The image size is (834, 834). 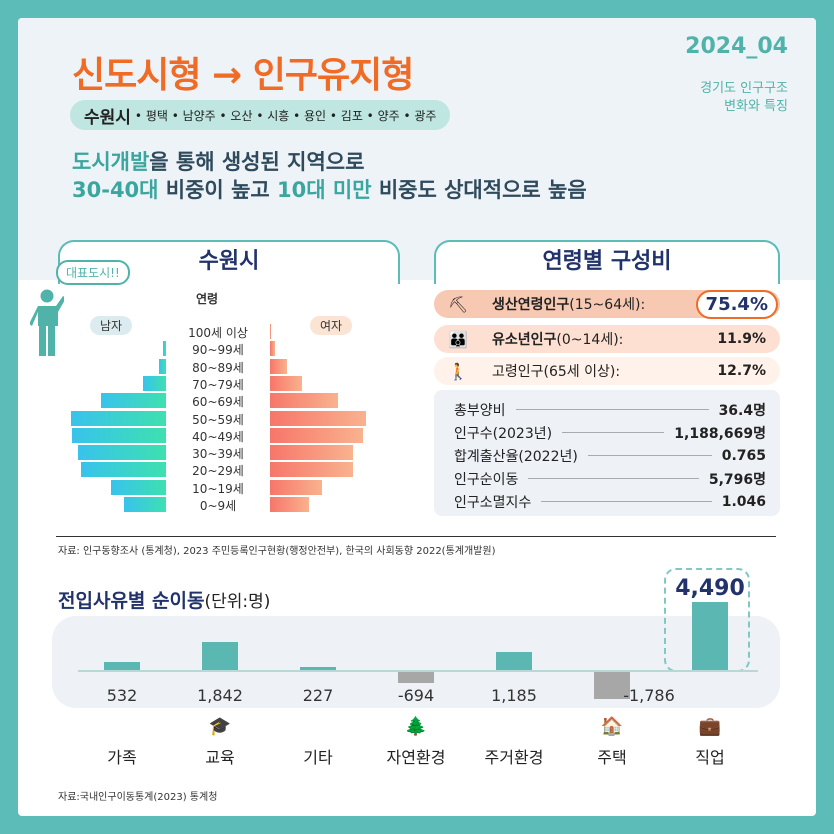 What do you see at coordinates (416, 757) in the screenshot?
I see `category-label: 자연환경` at bounding box center [416, 757].